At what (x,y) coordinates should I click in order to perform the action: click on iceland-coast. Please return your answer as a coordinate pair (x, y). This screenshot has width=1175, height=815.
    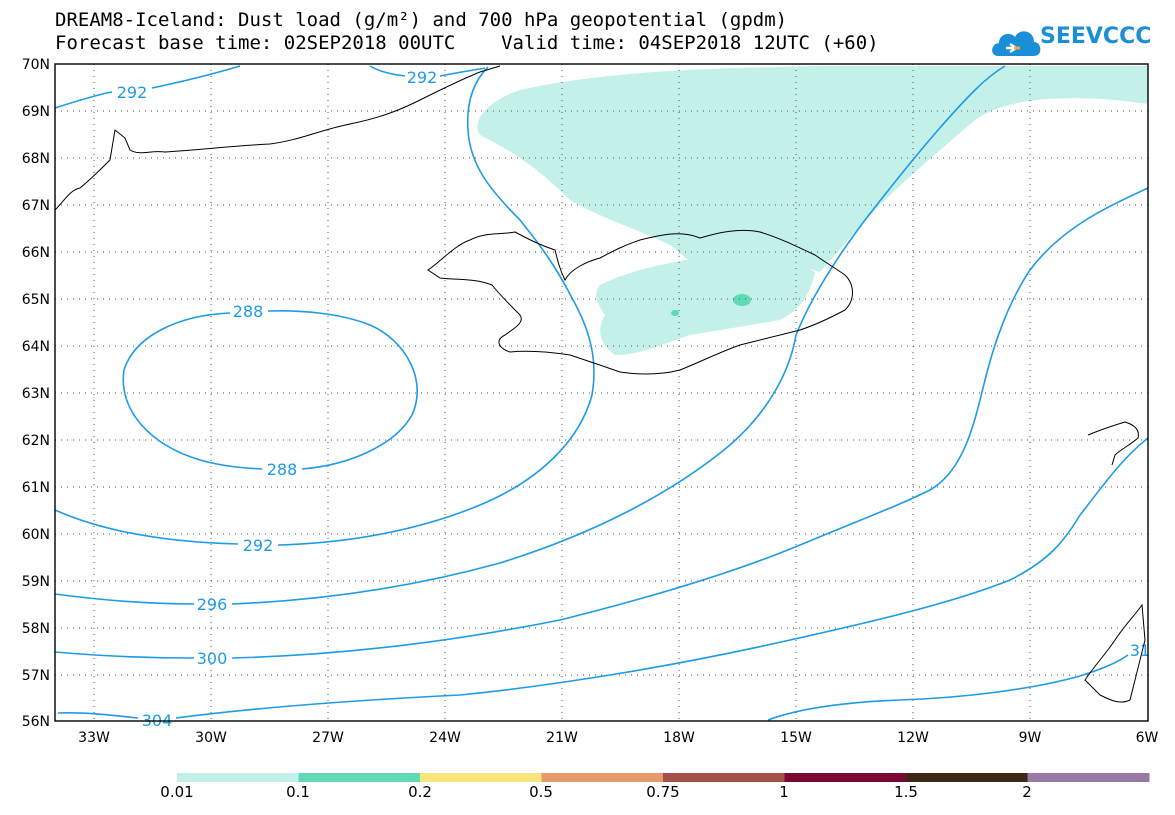
    Looking at the image, I should click on (640, 302).